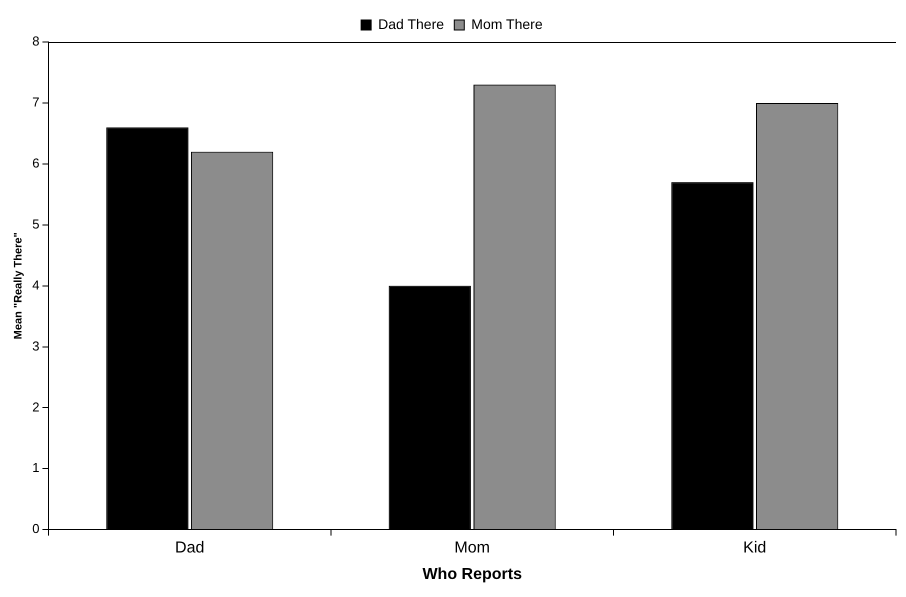  What do you see at coordinates (36, 468) in the screenshot?
I see `y-tick-label: 1` at bounding box center [36, 468].